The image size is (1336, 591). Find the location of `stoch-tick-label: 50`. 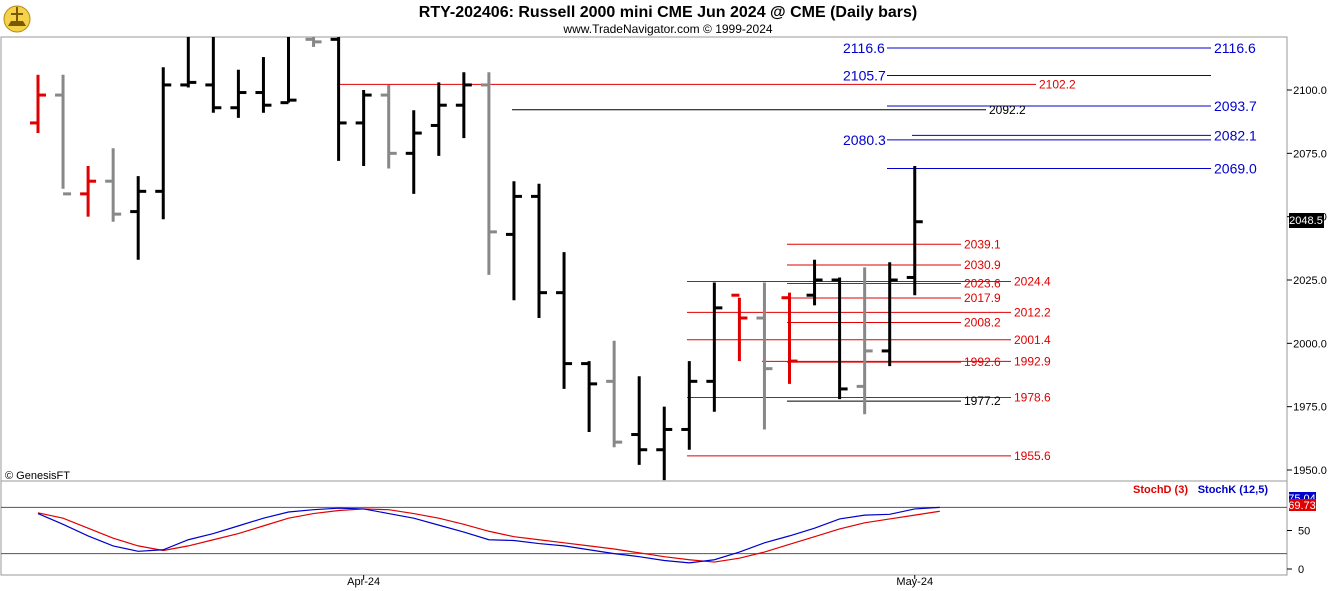

stoch-tick-label: 50 is located at coordinates (1304, 532).